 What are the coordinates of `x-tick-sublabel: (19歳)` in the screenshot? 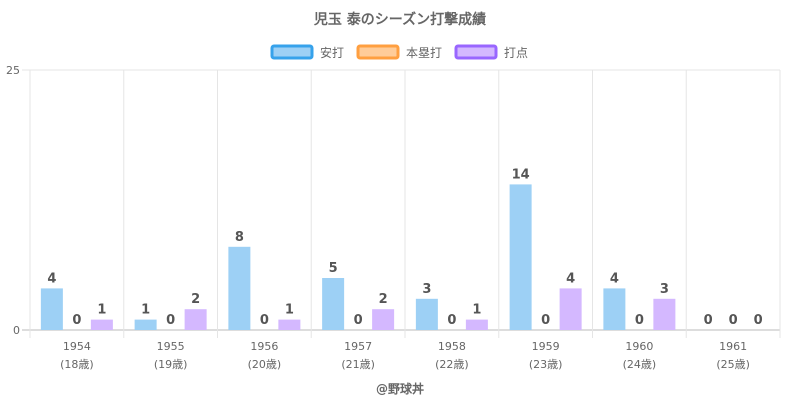 It's located at (171, 364).